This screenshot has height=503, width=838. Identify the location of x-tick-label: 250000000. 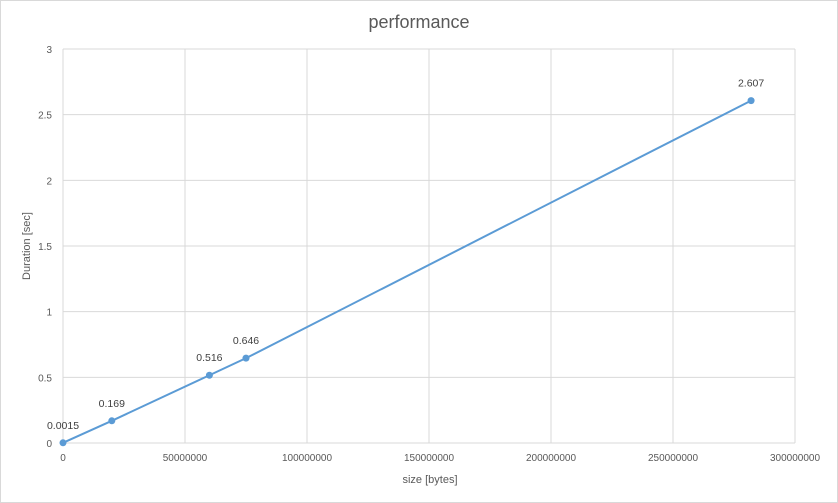
(673, 458).